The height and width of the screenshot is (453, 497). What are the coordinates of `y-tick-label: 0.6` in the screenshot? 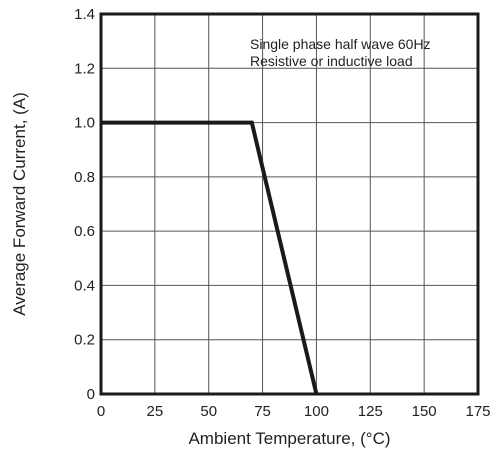 It's located at (84, 231).